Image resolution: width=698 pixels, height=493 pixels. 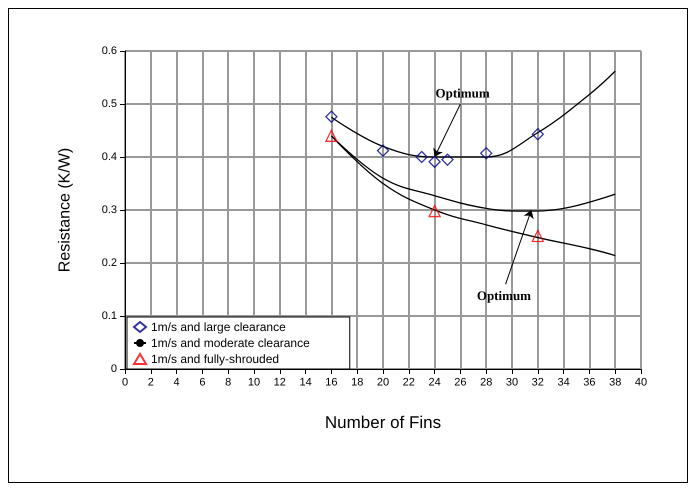 I want to click on x-tick-label: 6, so click(x=202, y=382).